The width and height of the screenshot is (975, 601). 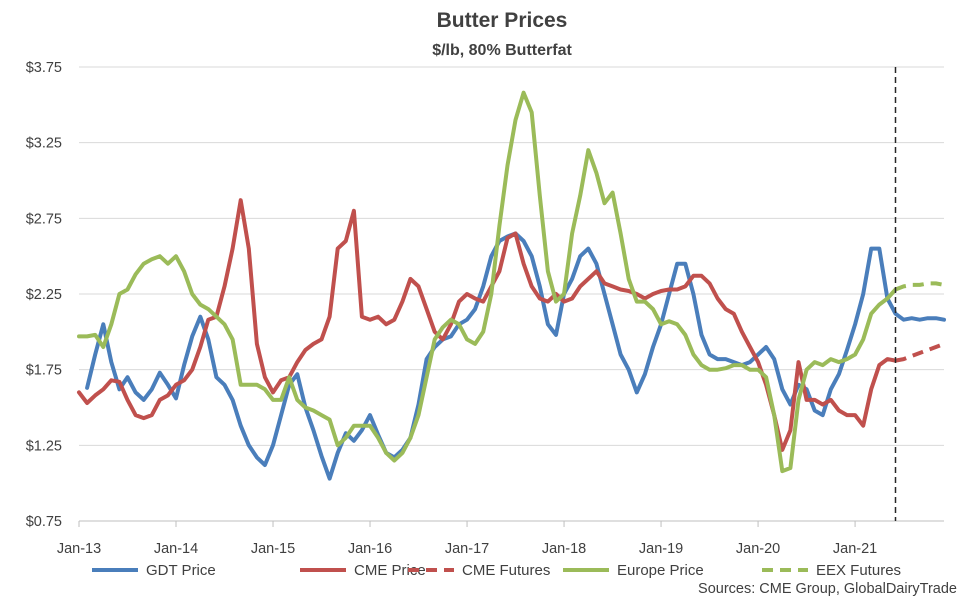 What do you see at coordinates (390, 570) in the screenshot?
I see `legend-label-cme-price: CME Price` at bounding box center [390, 570].